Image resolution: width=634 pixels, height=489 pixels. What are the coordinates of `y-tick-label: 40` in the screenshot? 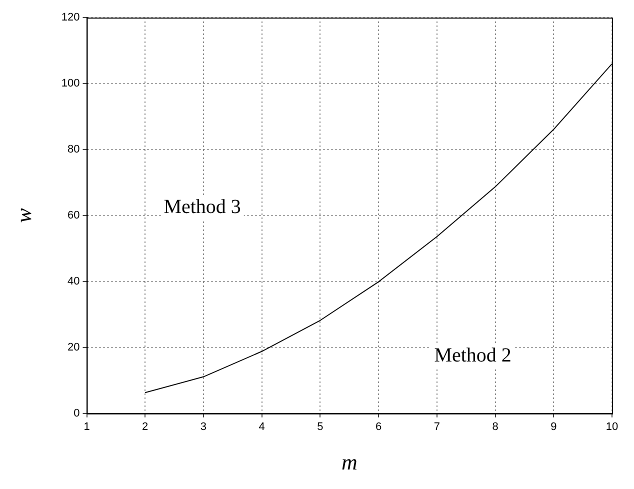 It's located at (74, 282).